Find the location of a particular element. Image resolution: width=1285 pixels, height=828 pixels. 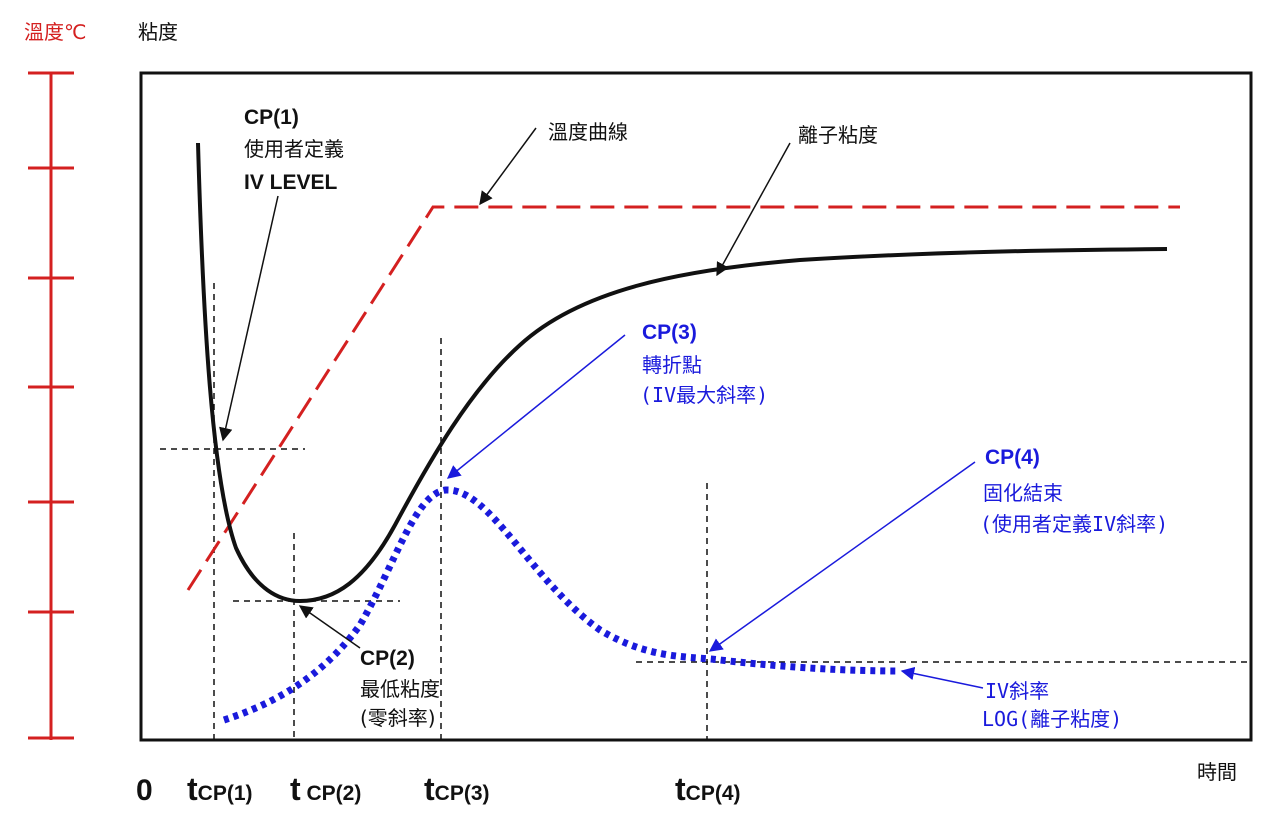

cp2-line1: 最低粘度 is located at coordinates (400, 689).